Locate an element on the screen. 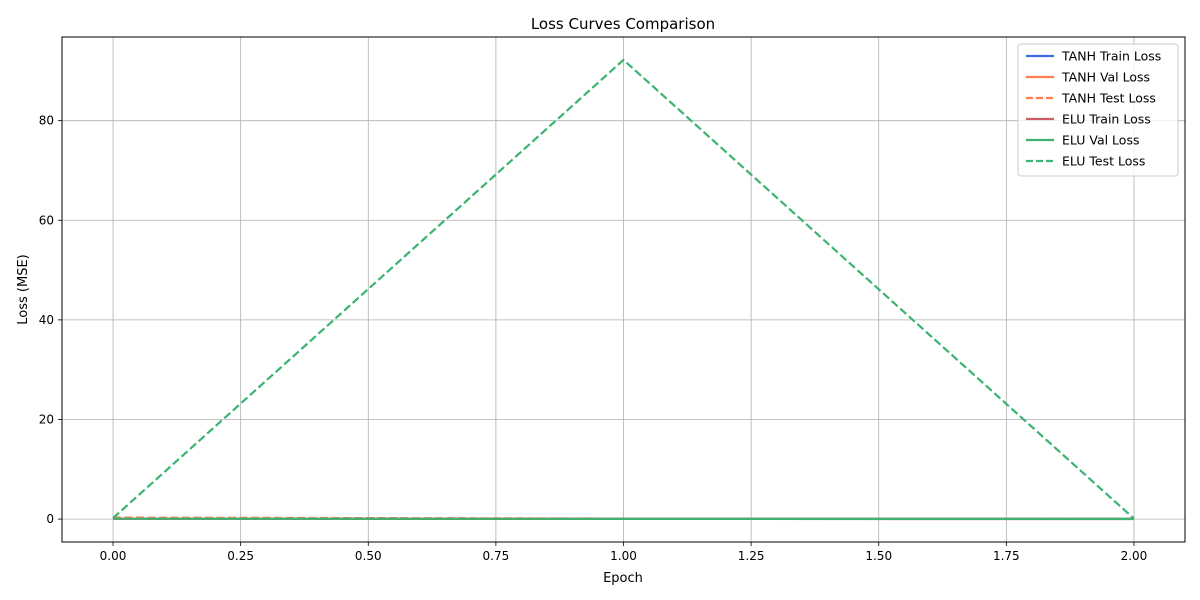 This screenshot has width=1200, height=600. legend-label: ELU Train Loss is located at coordinates (1106, 119).